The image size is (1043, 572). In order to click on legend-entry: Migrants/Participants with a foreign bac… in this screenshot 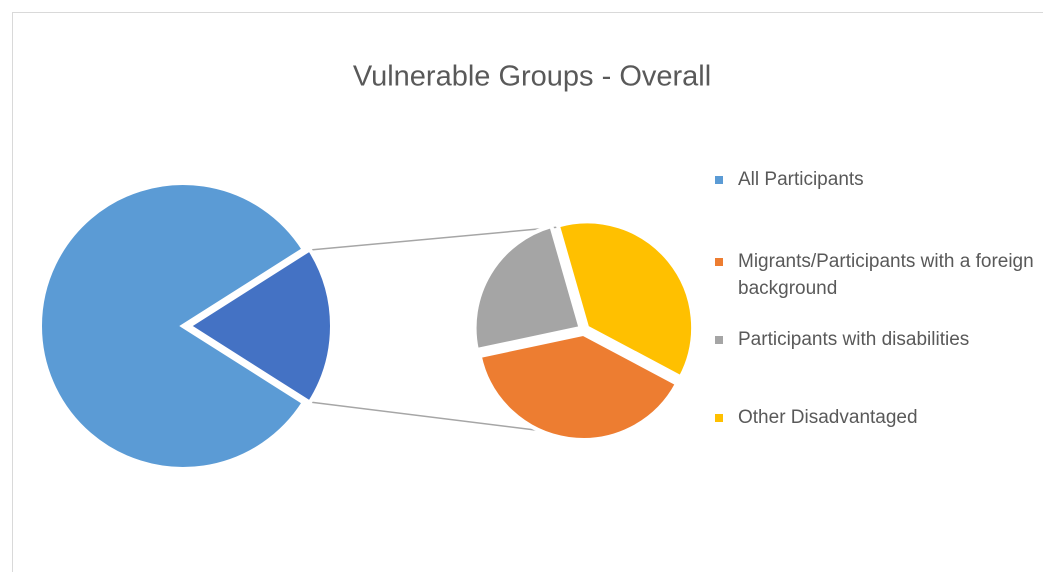, I will do `click(879, 275)`.